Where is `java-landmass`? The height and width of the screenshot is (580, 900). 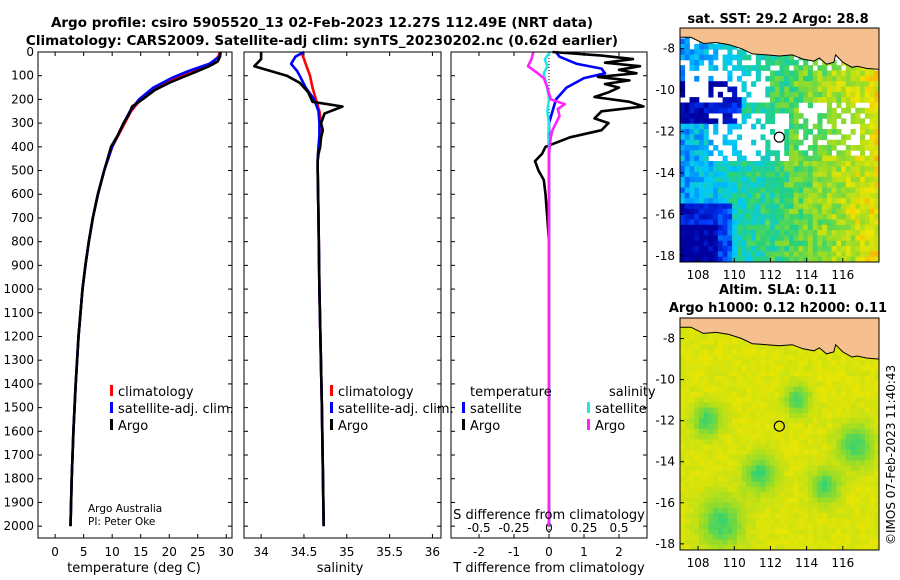
java-landmass is located at coordinates (779, 339).